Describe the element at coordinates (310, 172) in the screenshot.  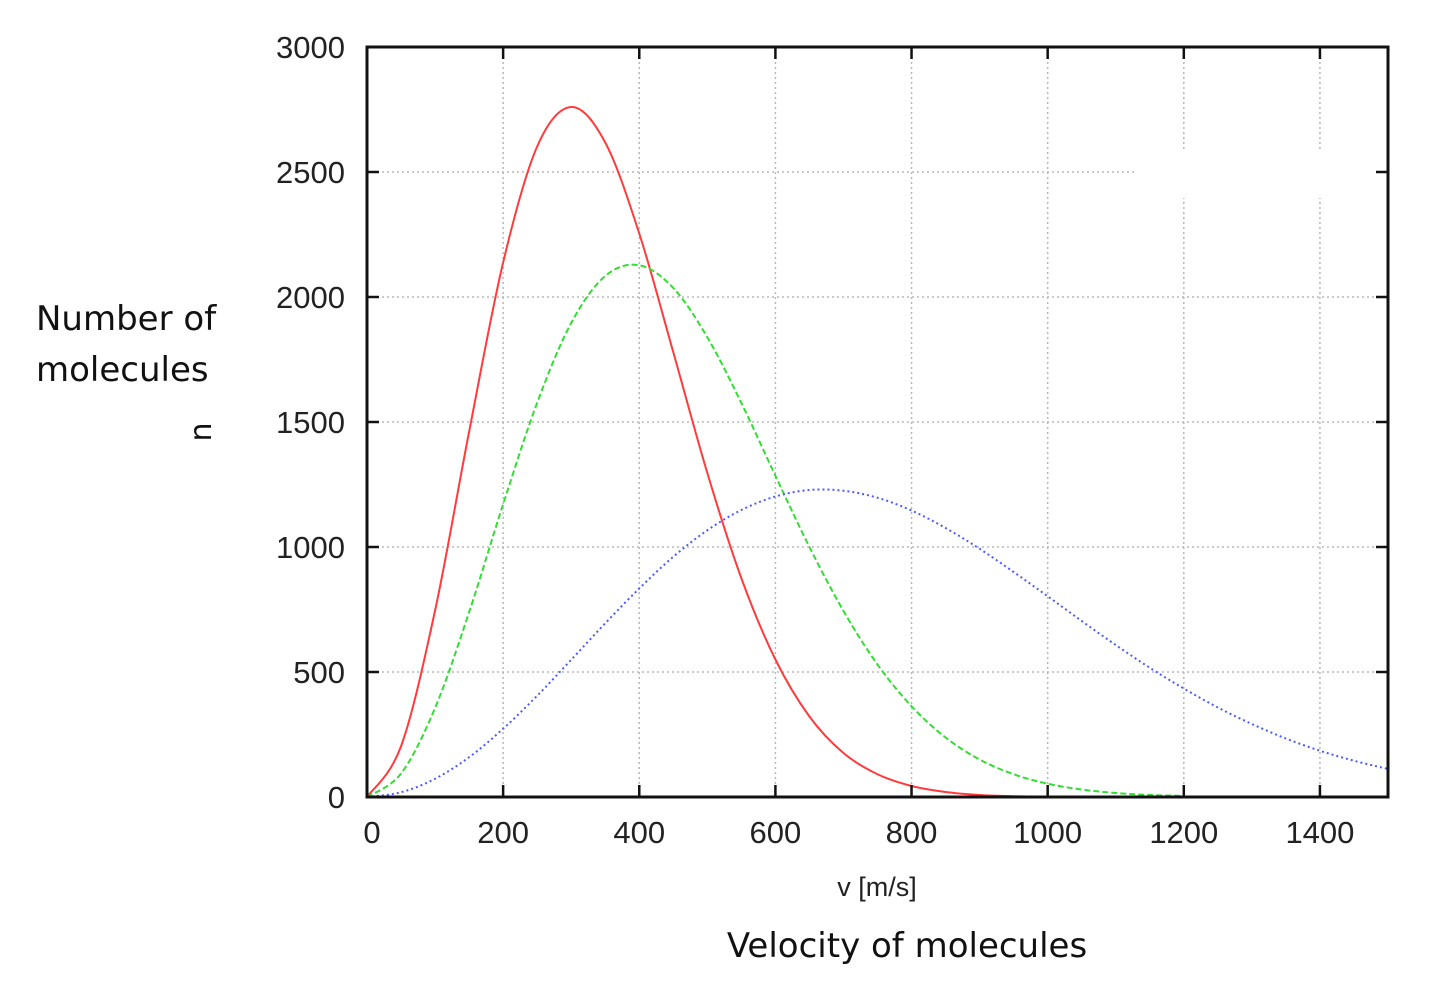
I see `y-tick-label: 2500` at that location.